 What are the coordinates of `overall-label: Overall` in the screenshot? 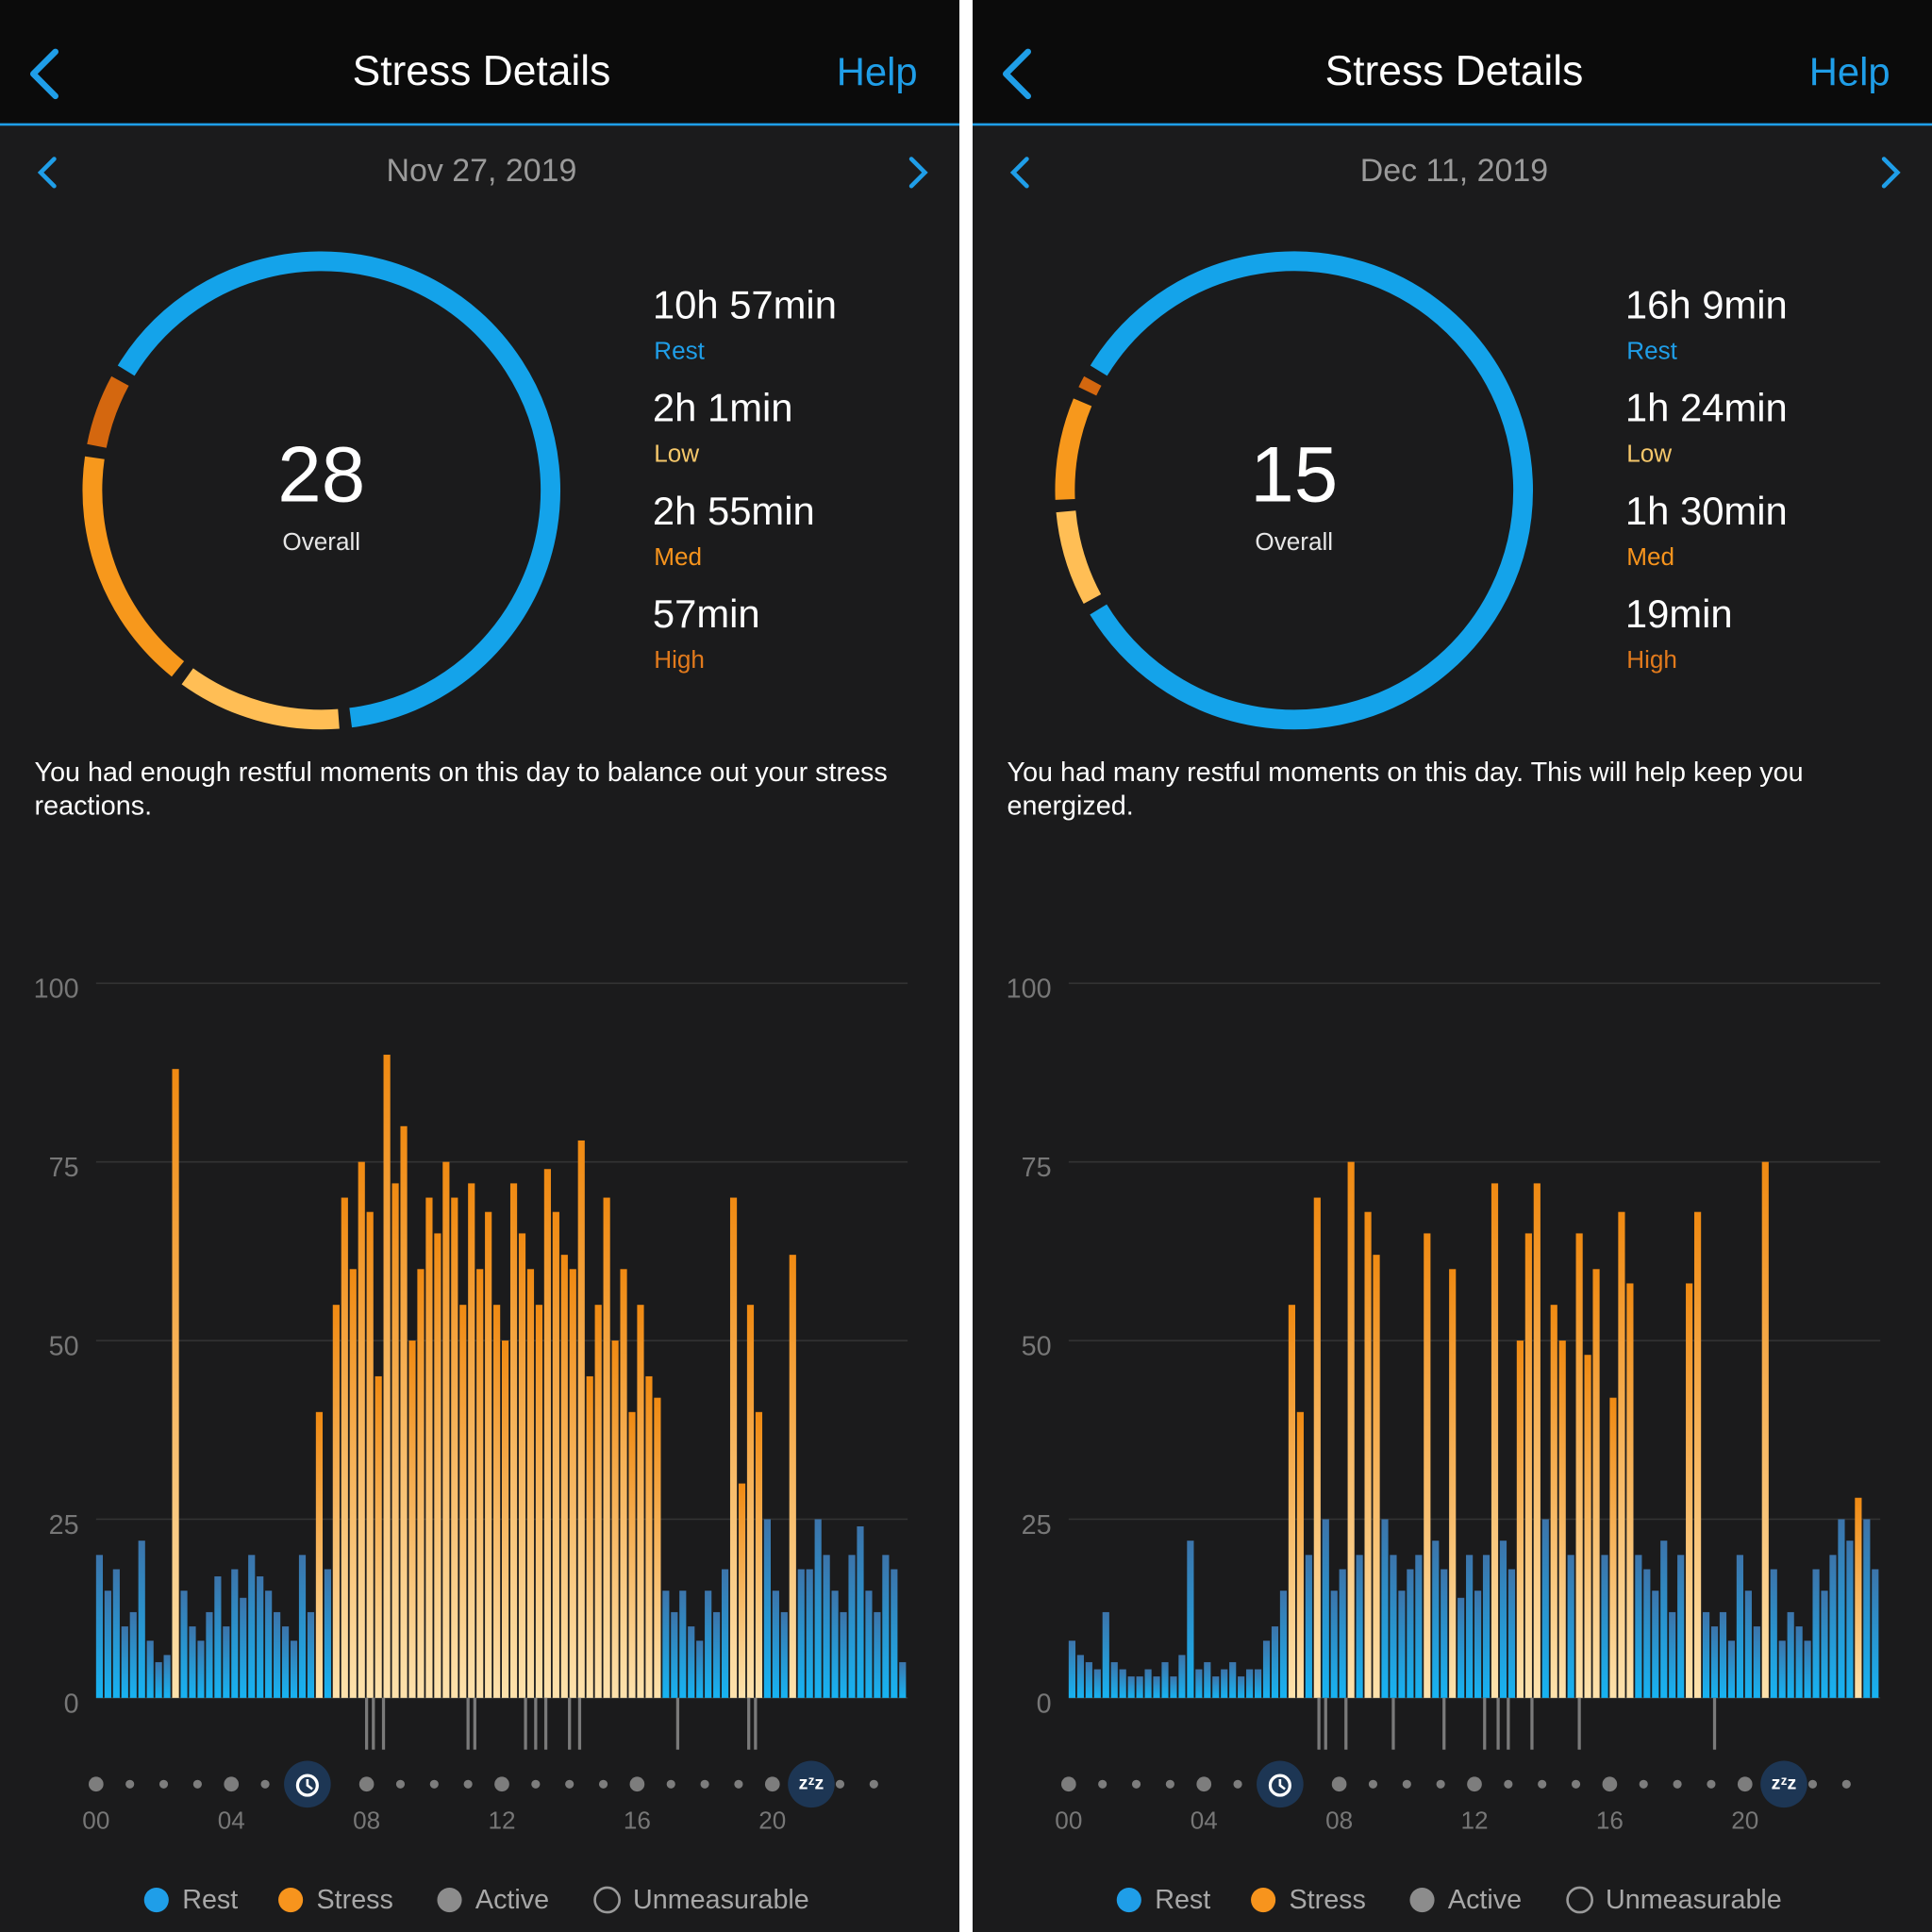 It's located at (1294, 541).